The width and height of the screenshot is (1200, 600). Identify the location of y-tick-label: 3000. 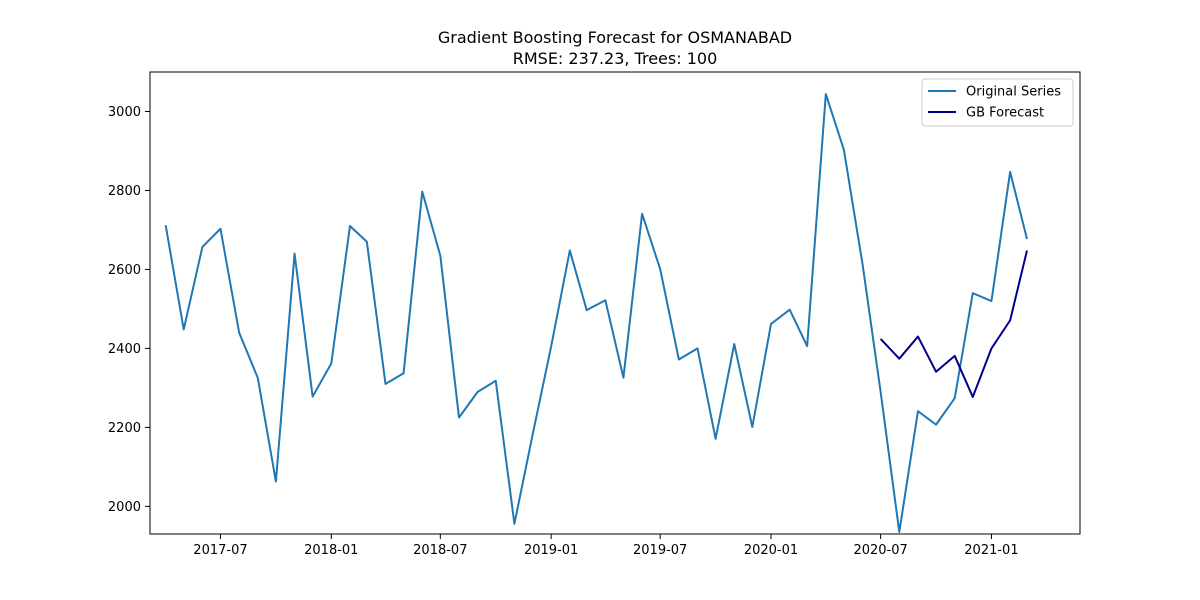
(124, 112).